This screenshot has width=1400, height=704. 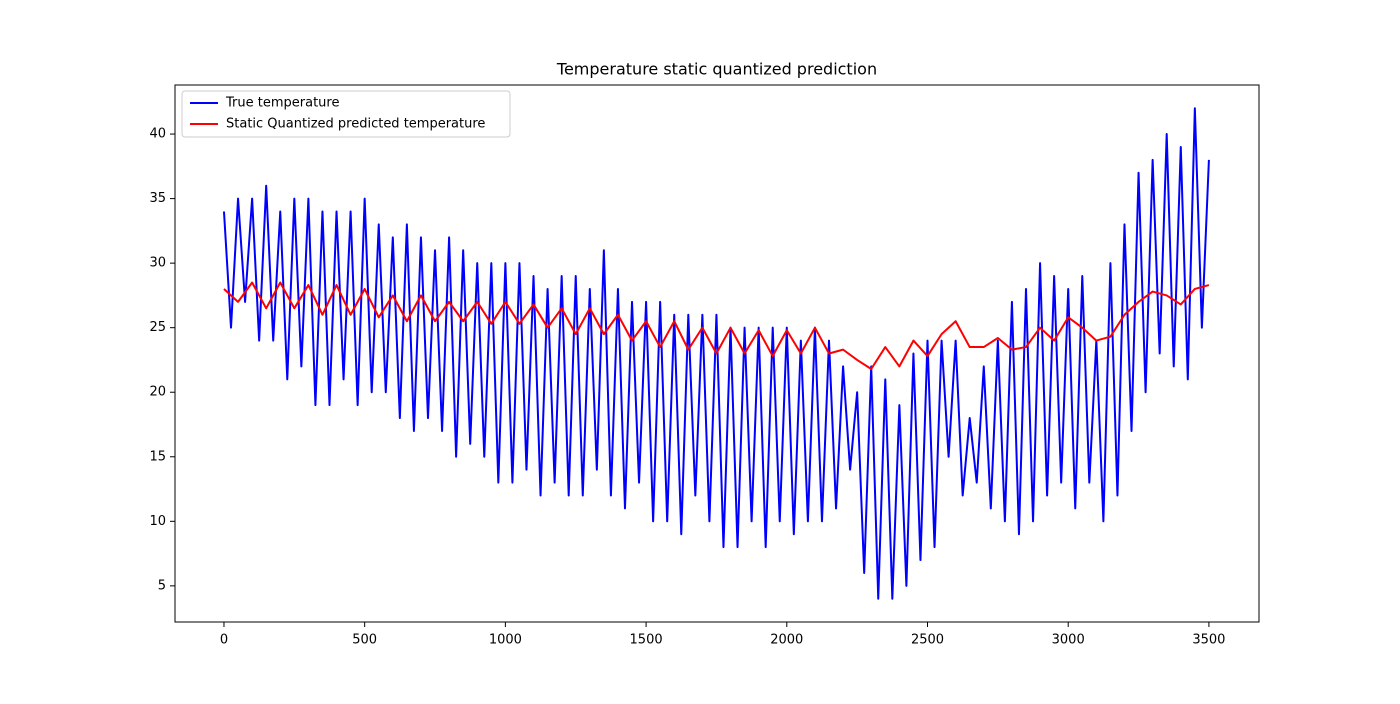 What do you see at coordinates (927, 640) in the screenshot?
I see `x-tick-label: 2500` at bounding box center [927, 640].